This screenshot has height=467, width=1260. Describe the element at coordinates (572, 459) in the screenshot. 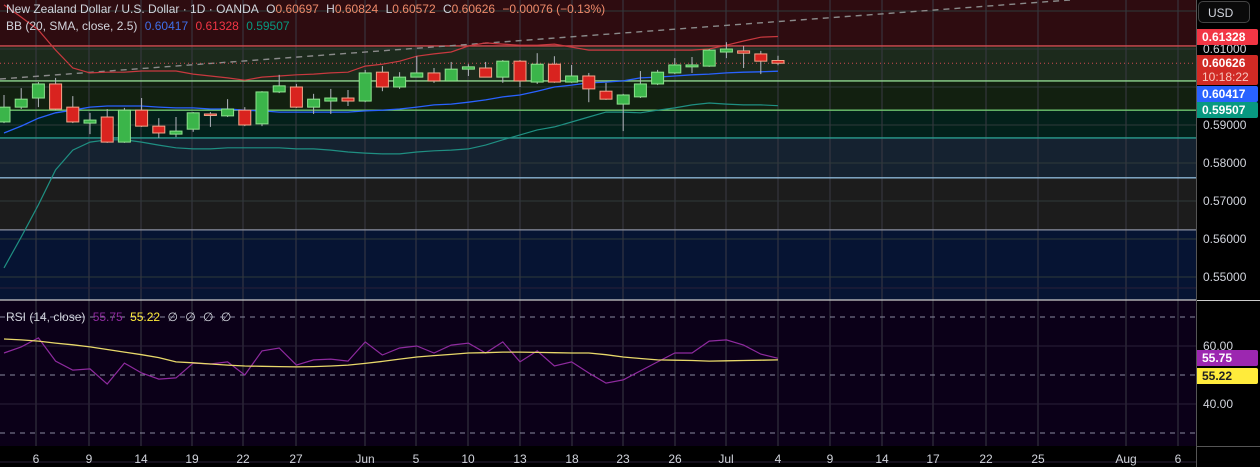

I see `time-axis-label: 18` at that location.